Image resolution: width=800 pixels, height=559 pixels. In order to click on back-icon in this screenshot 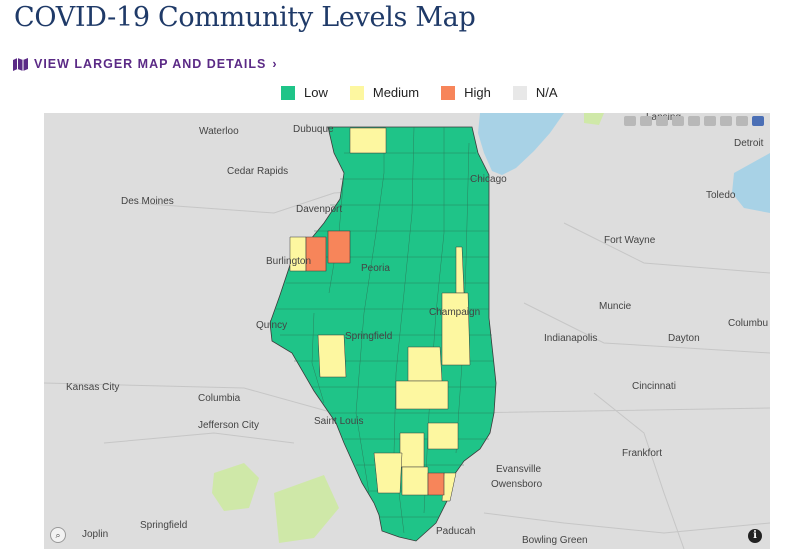, I will do `click(742, 121)`.